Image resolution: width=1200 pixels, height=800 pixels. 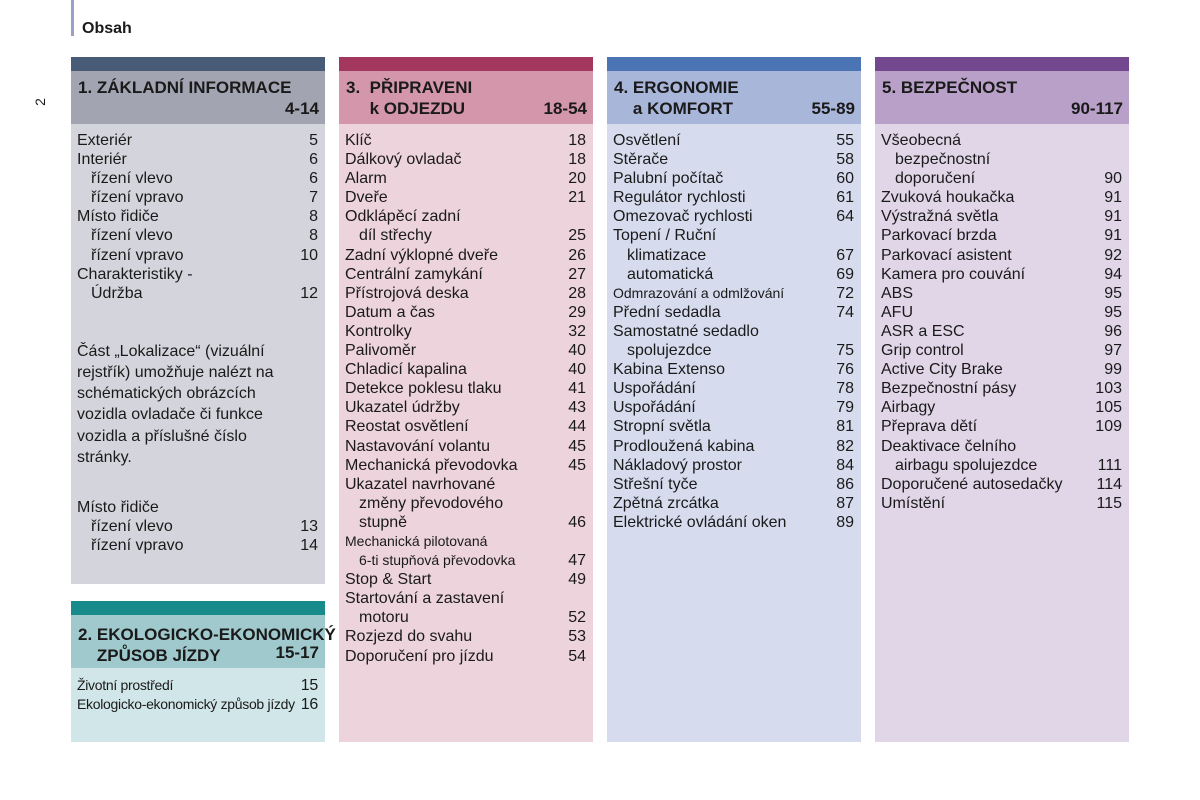 What do you see at coordinates (1001, 503) in the screenshot?
I see `toc-entry: Umístění 115` at bounding box center [1001, 503].